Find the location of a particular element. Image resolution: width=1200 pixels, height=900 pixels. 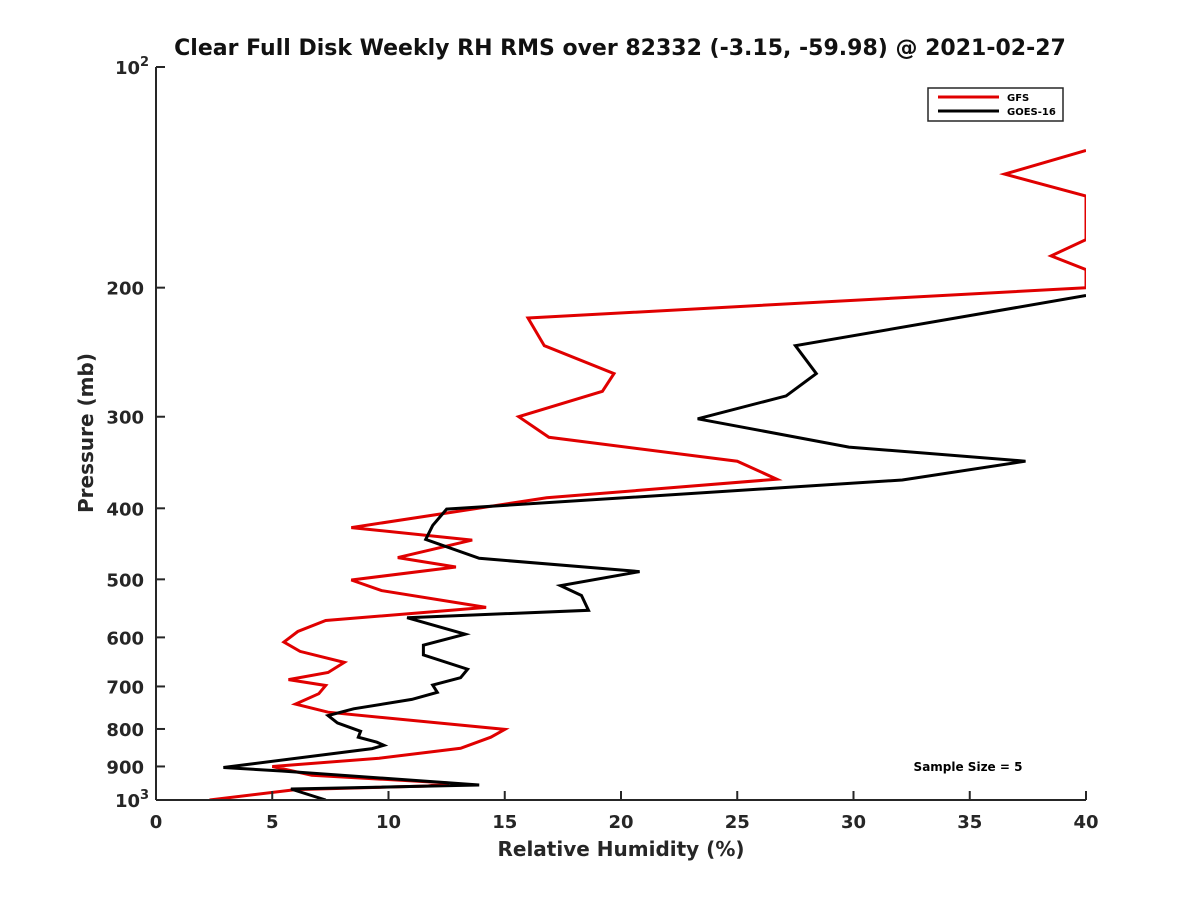

x-tick-label: 40 is located at coordinates (1085, 822).